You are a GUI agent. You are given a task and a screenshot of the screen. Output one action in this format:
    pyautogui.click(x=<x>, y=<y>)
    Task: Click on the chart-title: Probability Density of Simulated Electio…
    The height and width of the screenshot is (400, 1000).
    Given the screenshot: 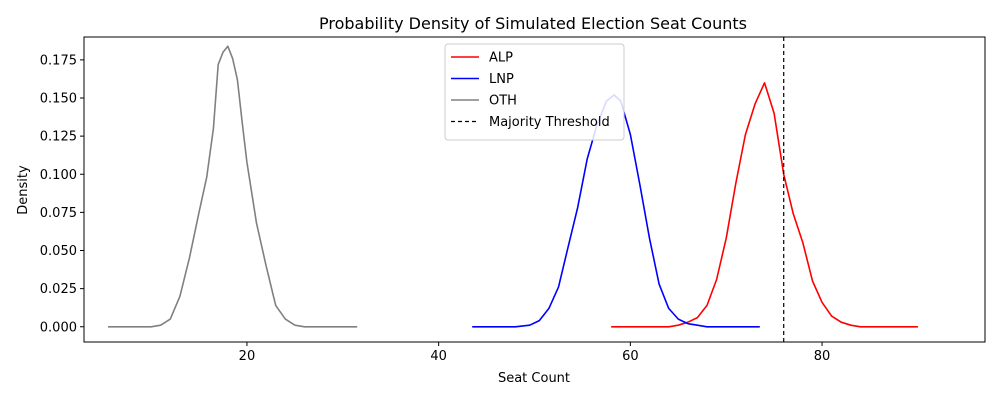 What is the action you would take?
    pyautogui.click(x=533, y=23)
    